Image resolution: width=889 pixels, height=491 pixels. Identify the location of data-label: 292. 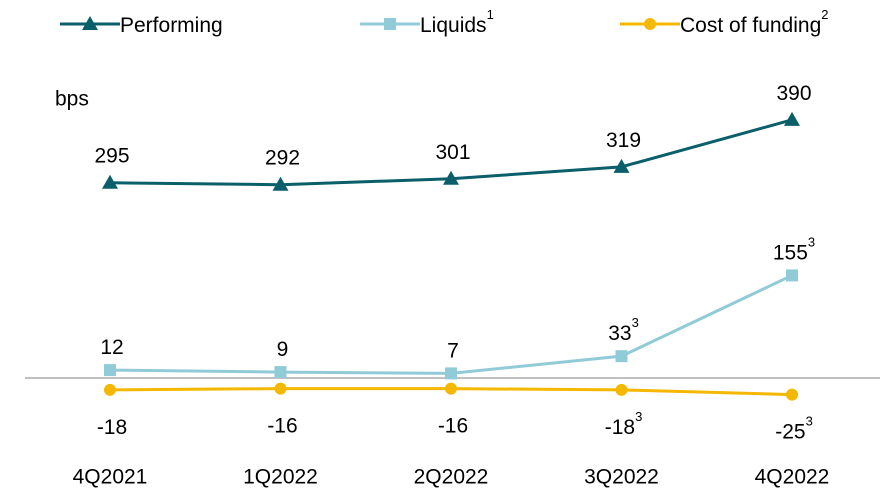
(282, 157).